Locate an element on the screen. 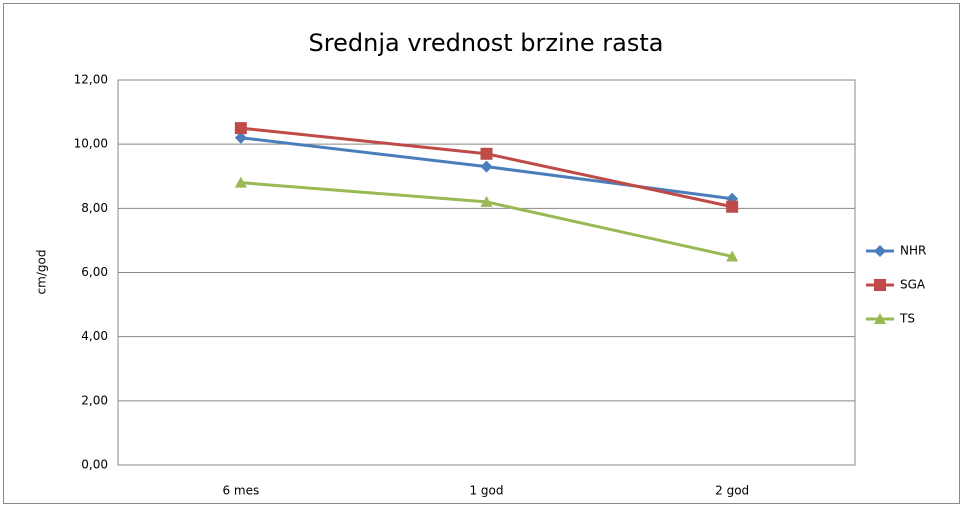 This screenshot has height=508, width=964. y-tick-label: 2,00 is located at coordinates (94, 400).